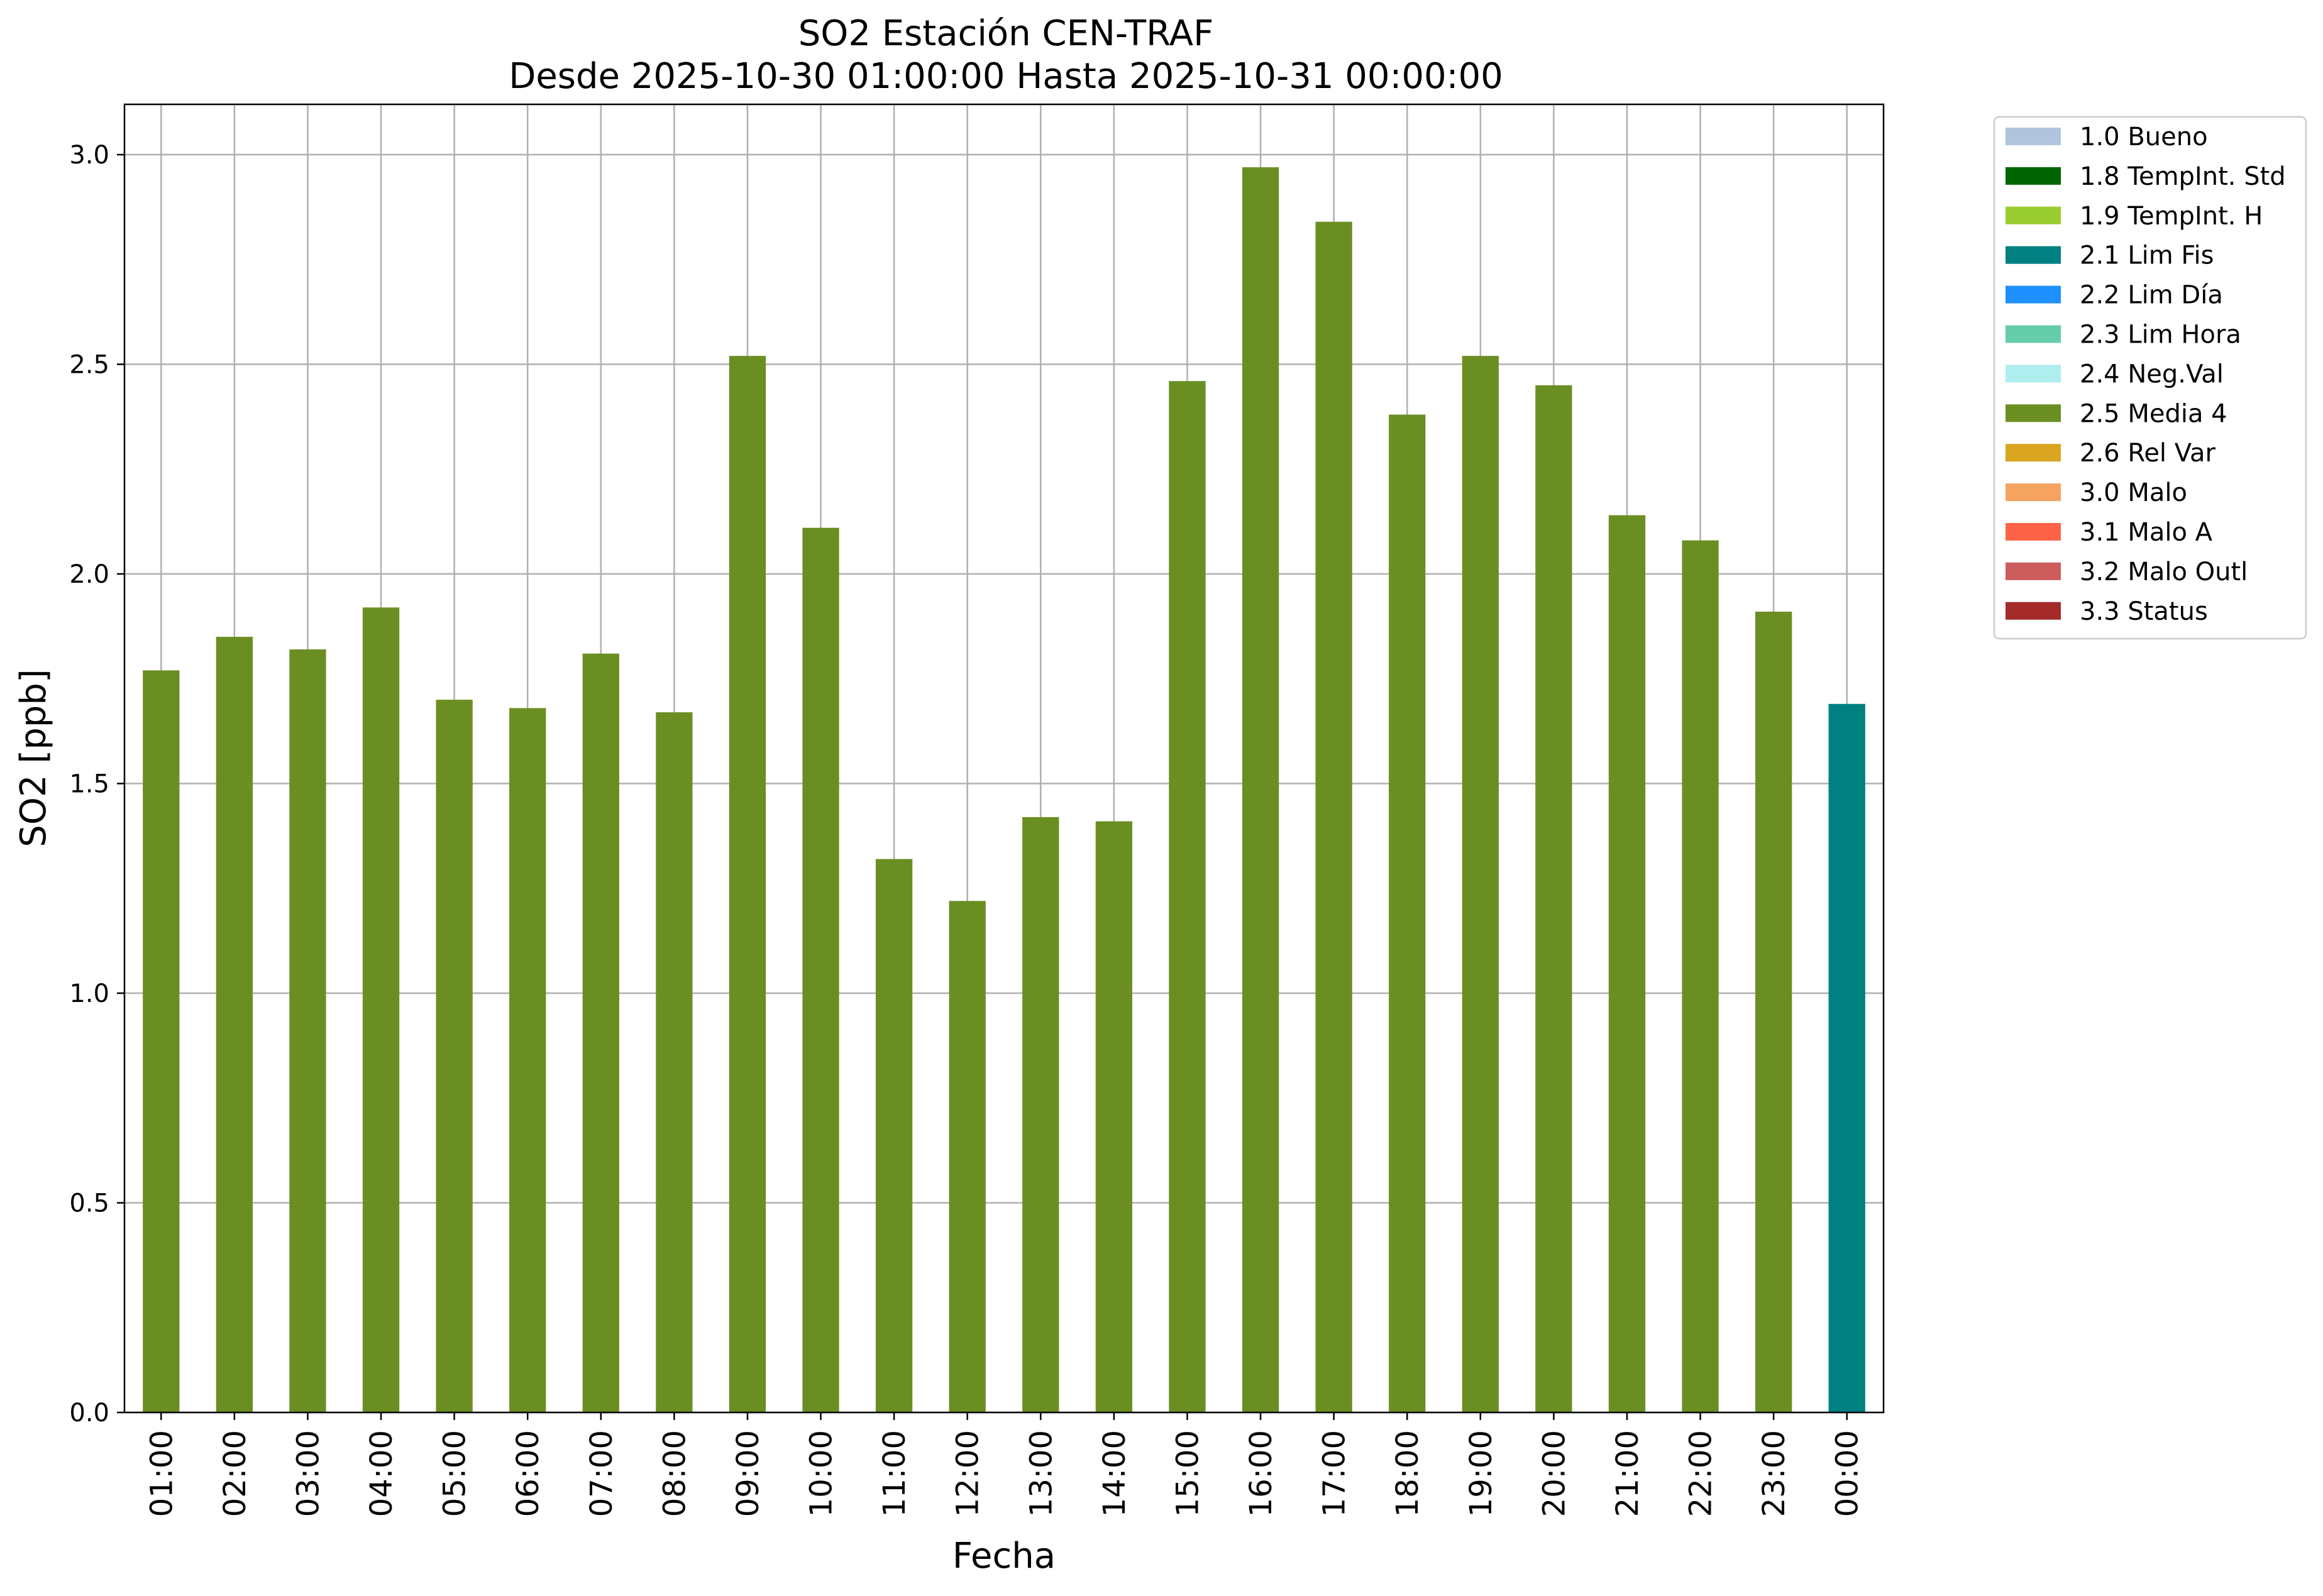 Image resolution: width=2323 pixels, height=1596 pixels. I want to click on x-tick-label: 09:00, so click(748, 1473).